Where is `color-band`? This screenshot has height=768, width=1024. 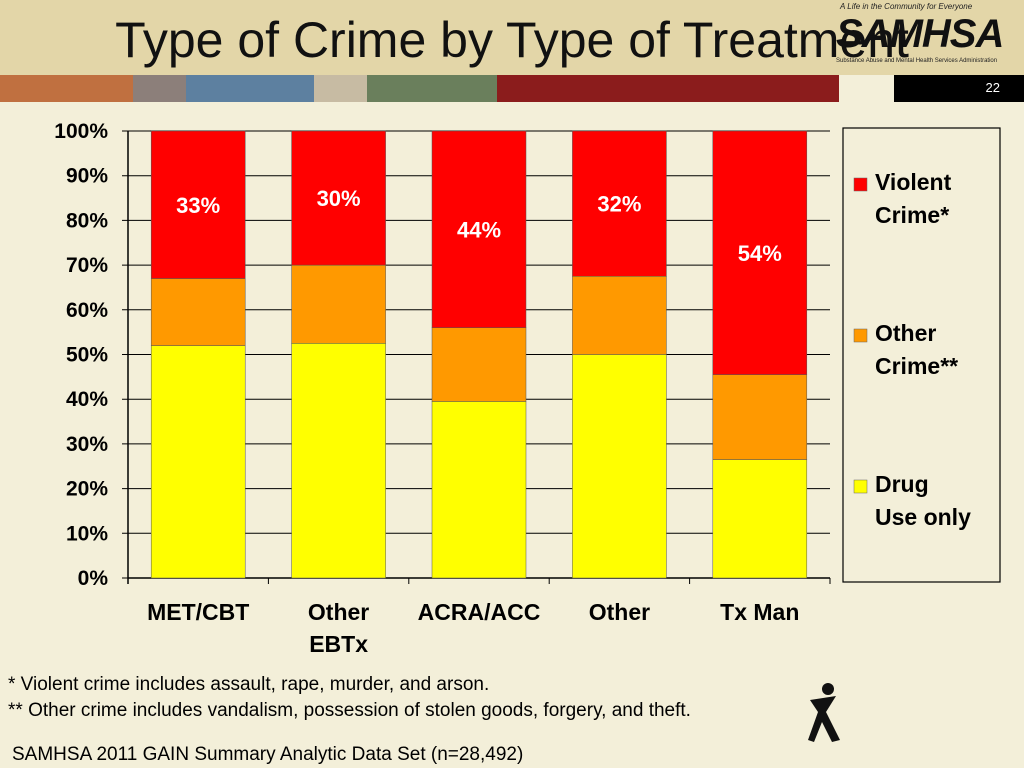 color-band is located at coordinates (512, 88).